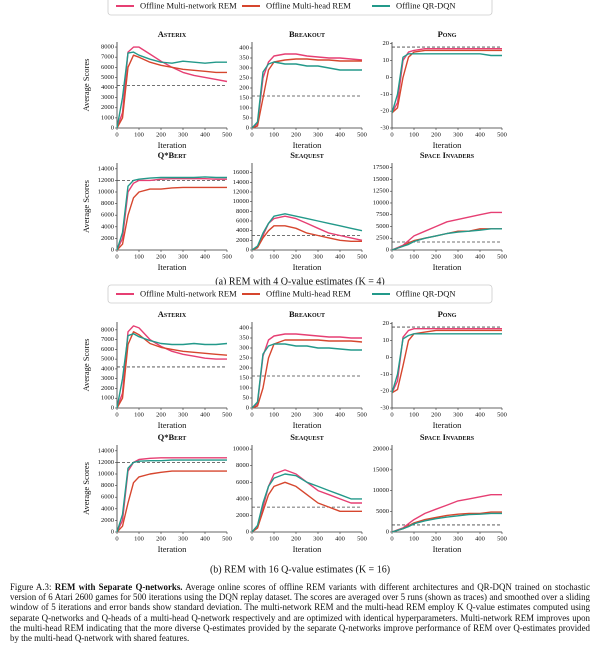  What do you see at coordinates (244, 107) in the screenshot?
I see `y-tick-label: 100` at bounding box center [244, 107].